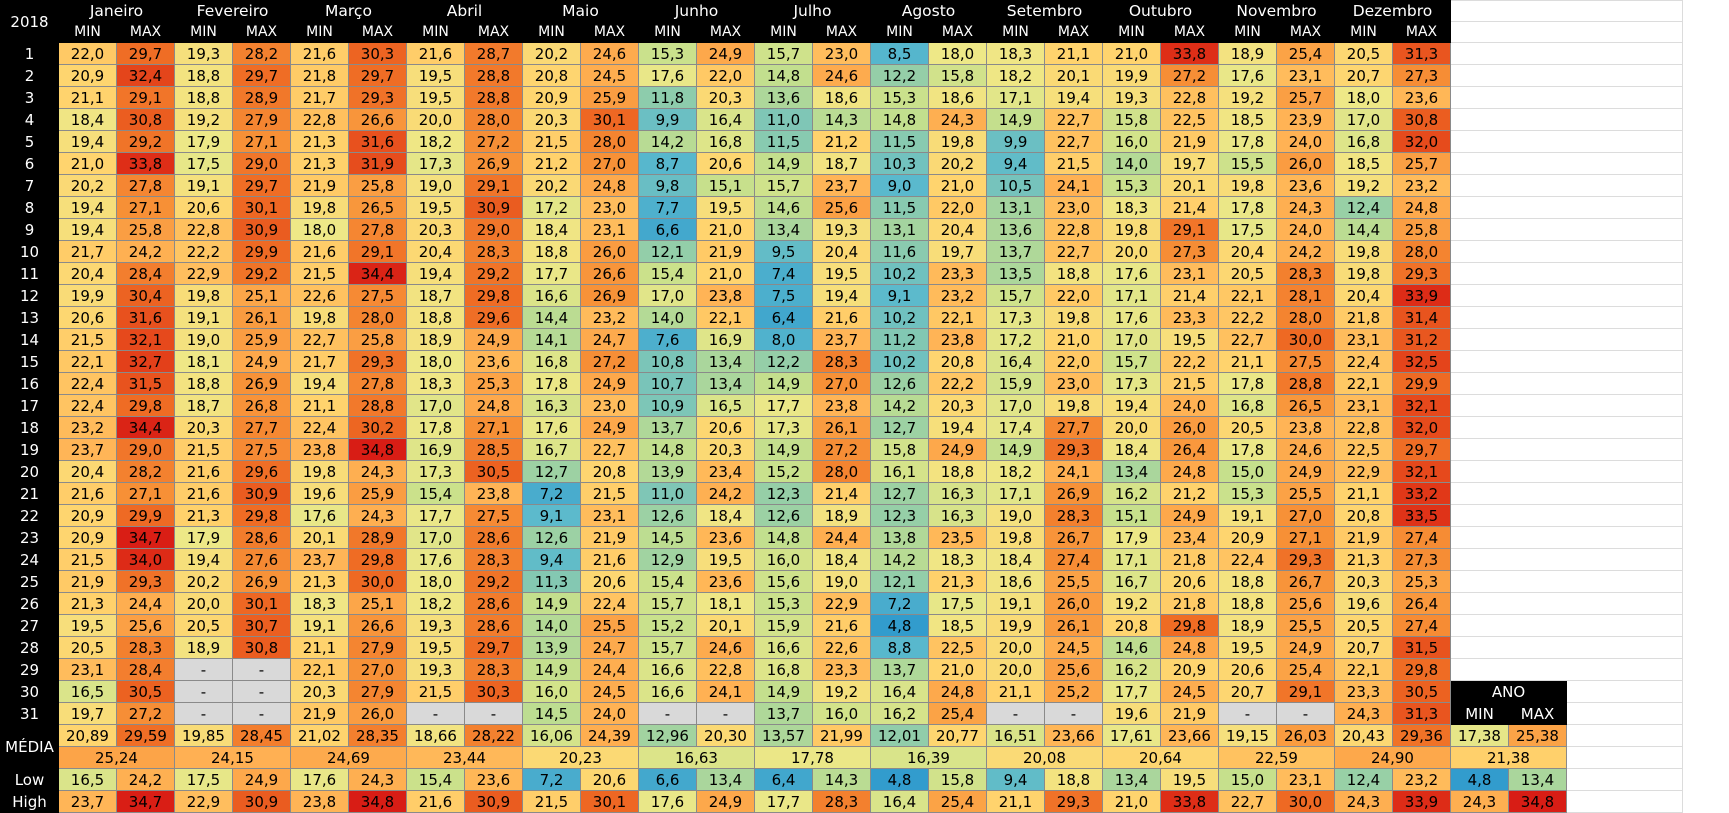 The image size is (1729, 813). Describe the element at coordinates (493, 317) in the screenshot. I see `value-cell: 29,6` at that location.